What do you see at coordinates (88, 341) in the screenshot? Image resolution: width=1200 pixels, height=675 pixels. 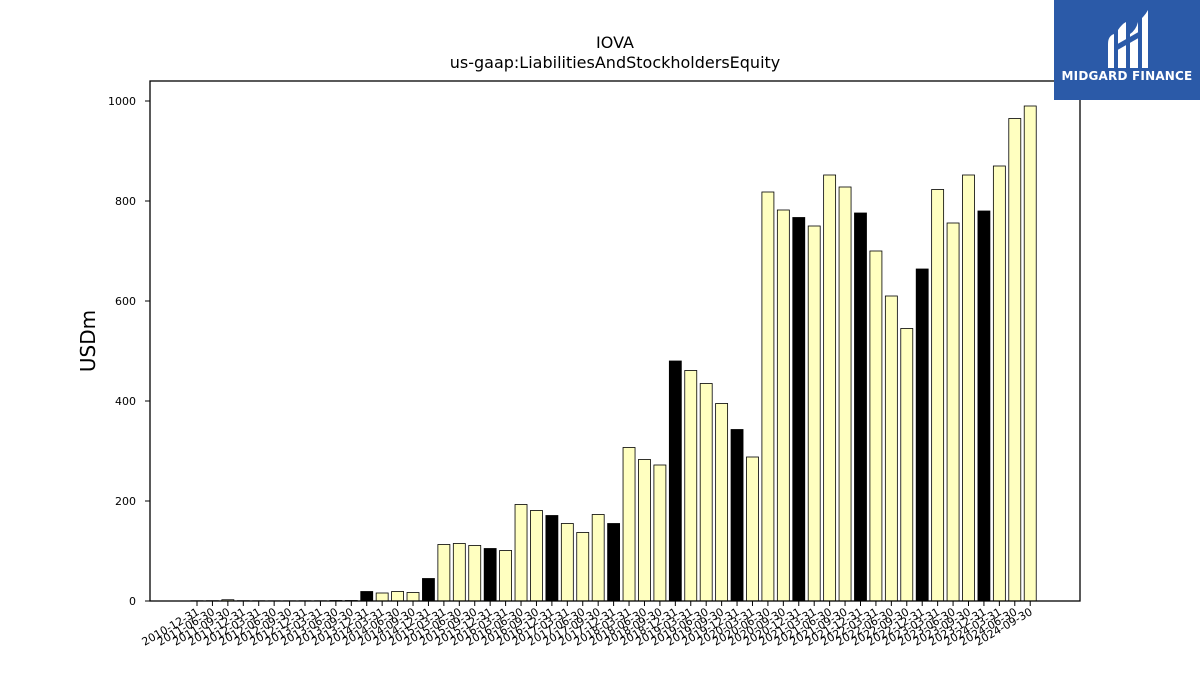 I see `y-axis-label: USDm` at bounding box center [88, 341].